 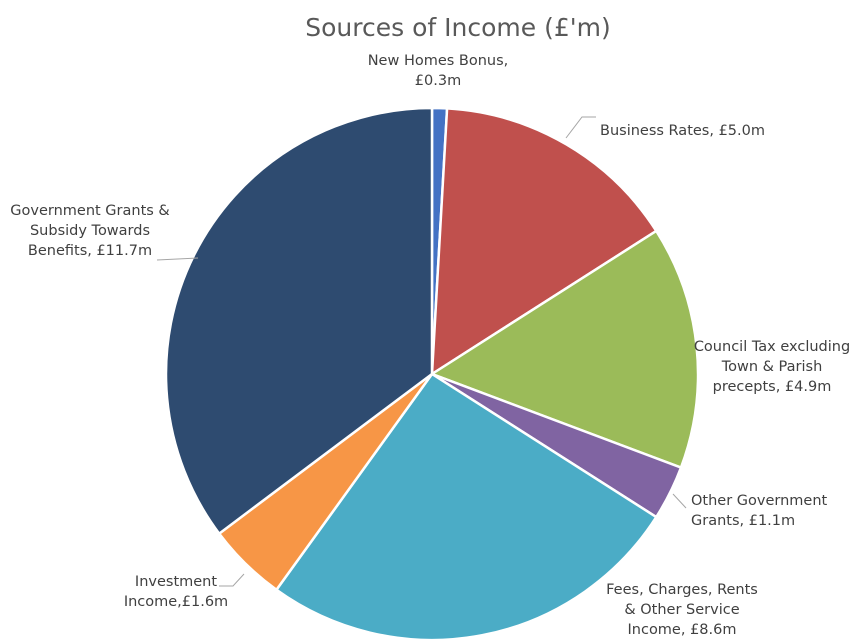 I want to click on data-label-line: Town & Parish, so click(x=772, y=367).